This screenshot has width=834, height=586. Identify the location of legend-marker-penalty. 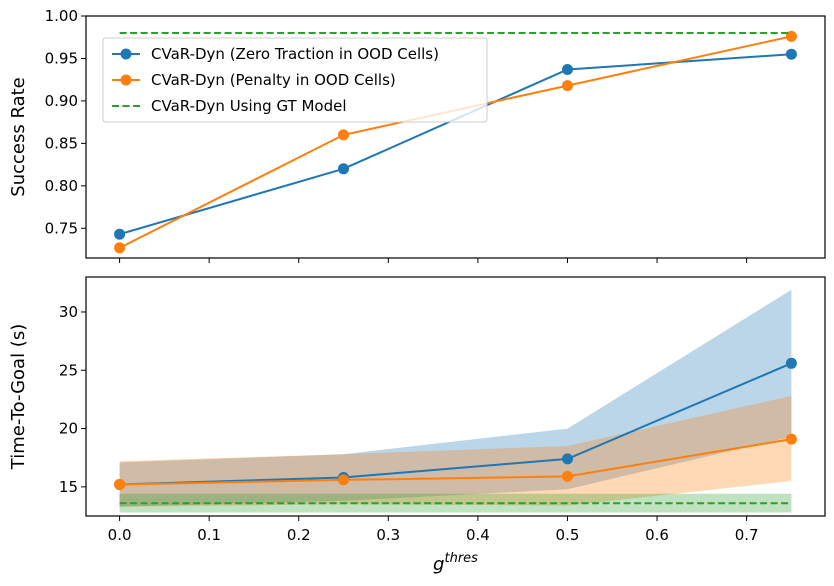
(126, 80).